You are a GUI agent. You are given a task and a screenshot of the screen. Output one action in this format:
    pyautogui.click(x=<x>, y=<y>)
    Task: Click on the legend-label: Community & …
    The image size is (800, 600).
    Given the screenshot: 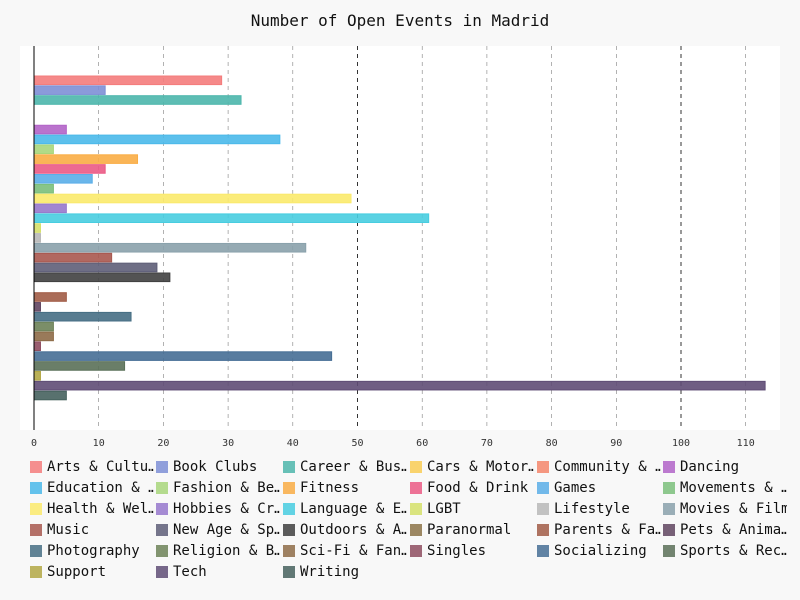 What is the action you would take?
    pyautogui.click(x=607, y=467)
    